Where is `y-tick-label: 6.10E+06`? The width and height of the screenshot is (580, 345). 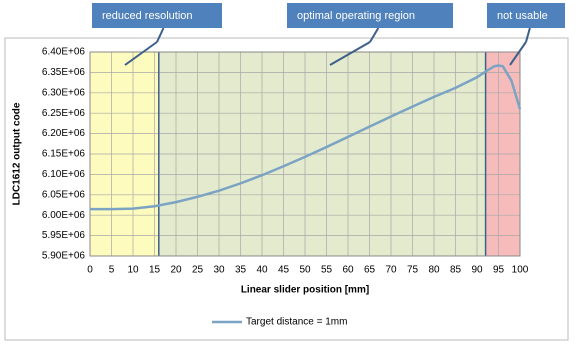 y-tick-label: 6.10E+06 is located at coordinates (64, 174).